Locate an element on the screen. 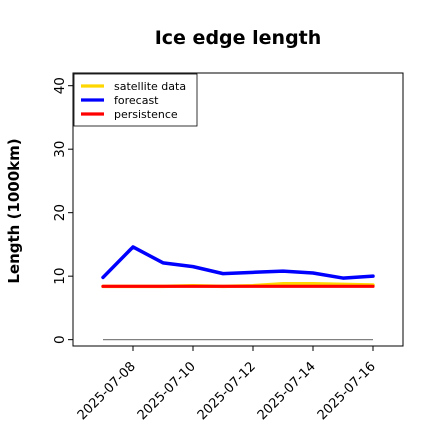 The width and height of the screenshot is (440, 444). y-tick-label: 0 is located at coordinates (60, 339).